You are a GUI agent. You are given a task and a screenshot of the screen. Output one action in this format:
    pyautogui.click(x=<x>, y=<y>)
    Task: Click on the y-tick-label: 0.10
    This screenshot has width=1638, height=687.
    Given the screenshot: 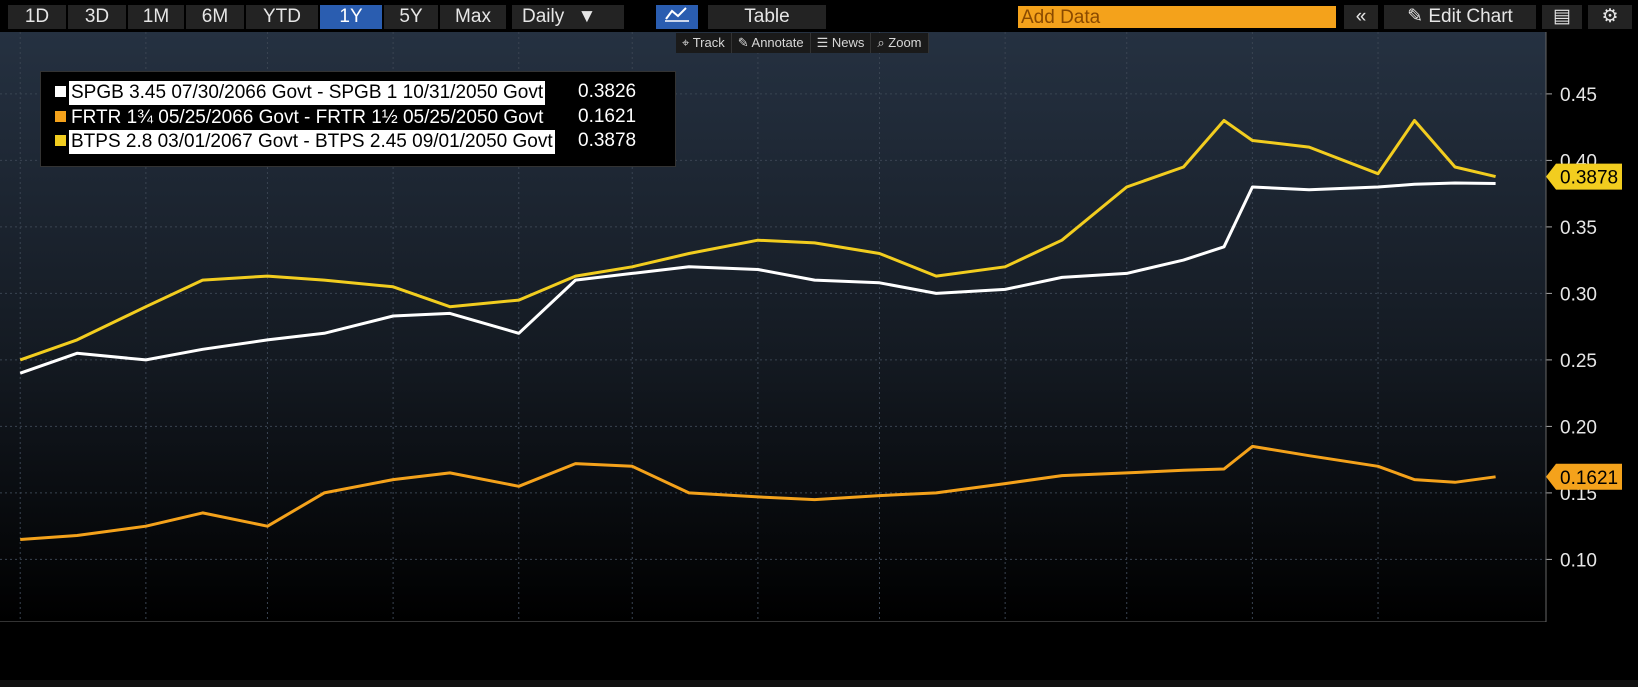 What is the action you would take?
    pyautogui.click(x=1578, y=560)
    